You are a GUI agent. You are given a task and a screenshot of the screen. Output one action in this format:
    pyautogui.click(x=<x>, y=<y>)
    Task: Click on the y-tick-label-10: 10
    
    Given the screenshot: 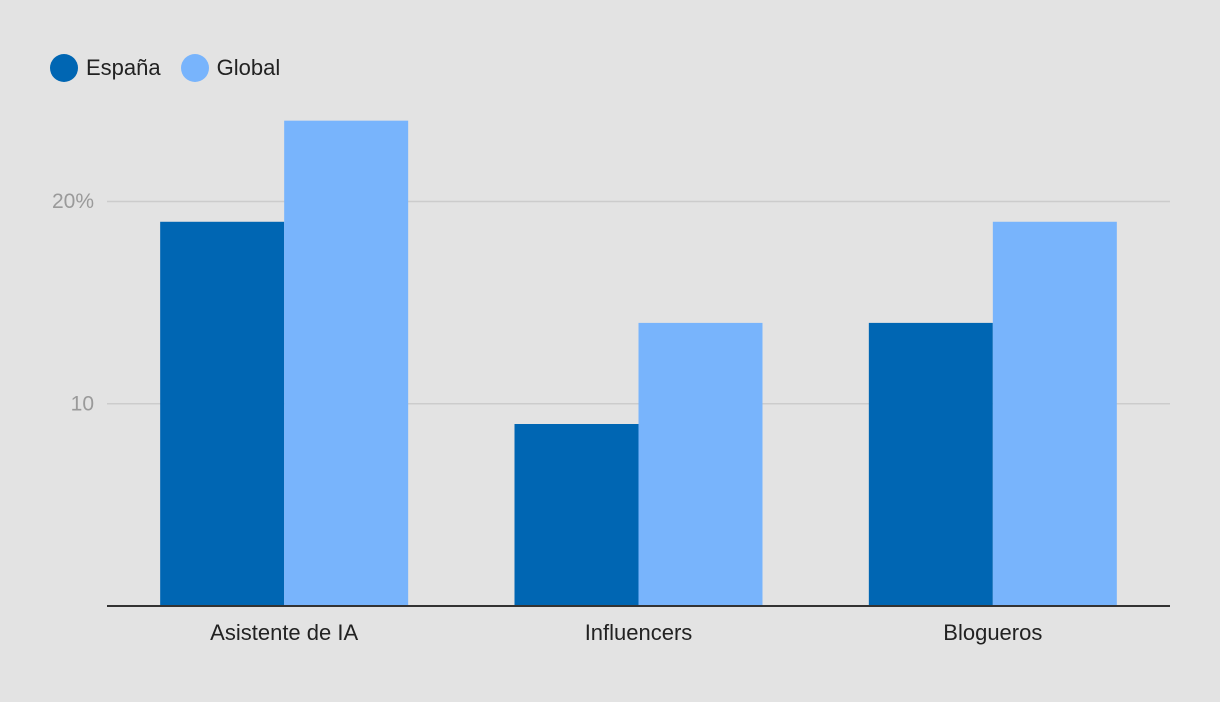 What is the action you would take?
    pyautogui.click(x=82, y=403)
    